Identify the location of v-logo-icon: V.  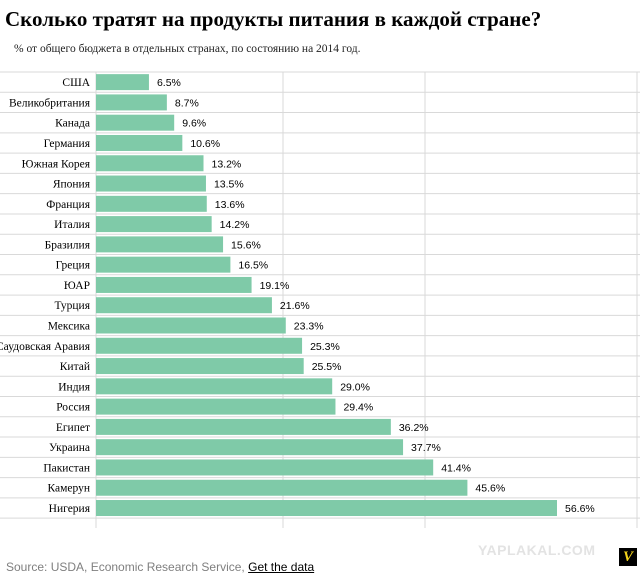
(628, 557).